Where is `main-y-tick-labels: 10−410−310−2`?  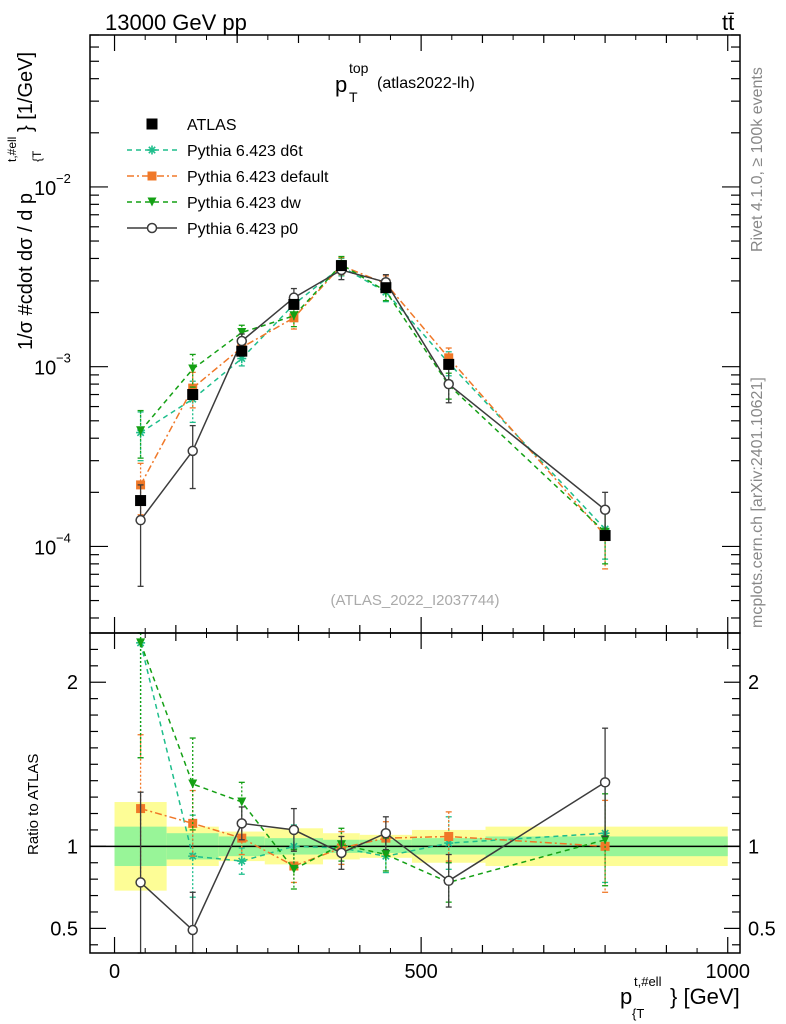
main-y-tick-labels: 10−410−310−2 is located at coordinates (52, 365).